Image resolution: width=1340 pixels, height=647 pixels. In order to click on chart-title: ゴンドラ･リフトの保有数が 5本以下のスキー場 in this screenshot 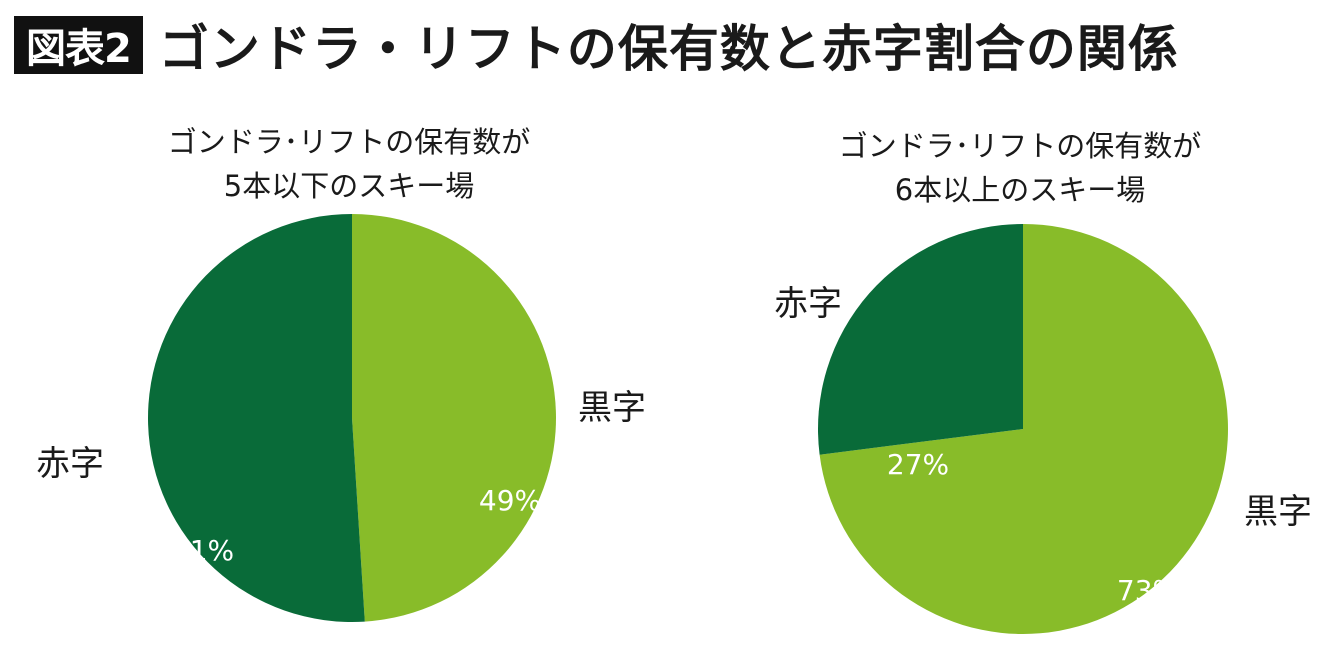, I will do `click(349, 164)`.